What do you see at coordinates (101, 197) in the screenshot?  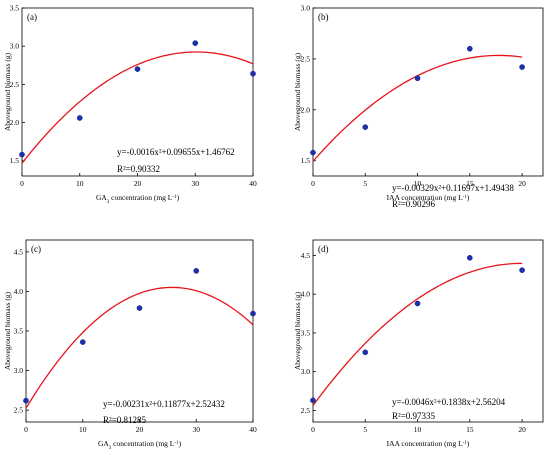 I see `x-axis-title-part: GA` at bounding box center [101, 197].